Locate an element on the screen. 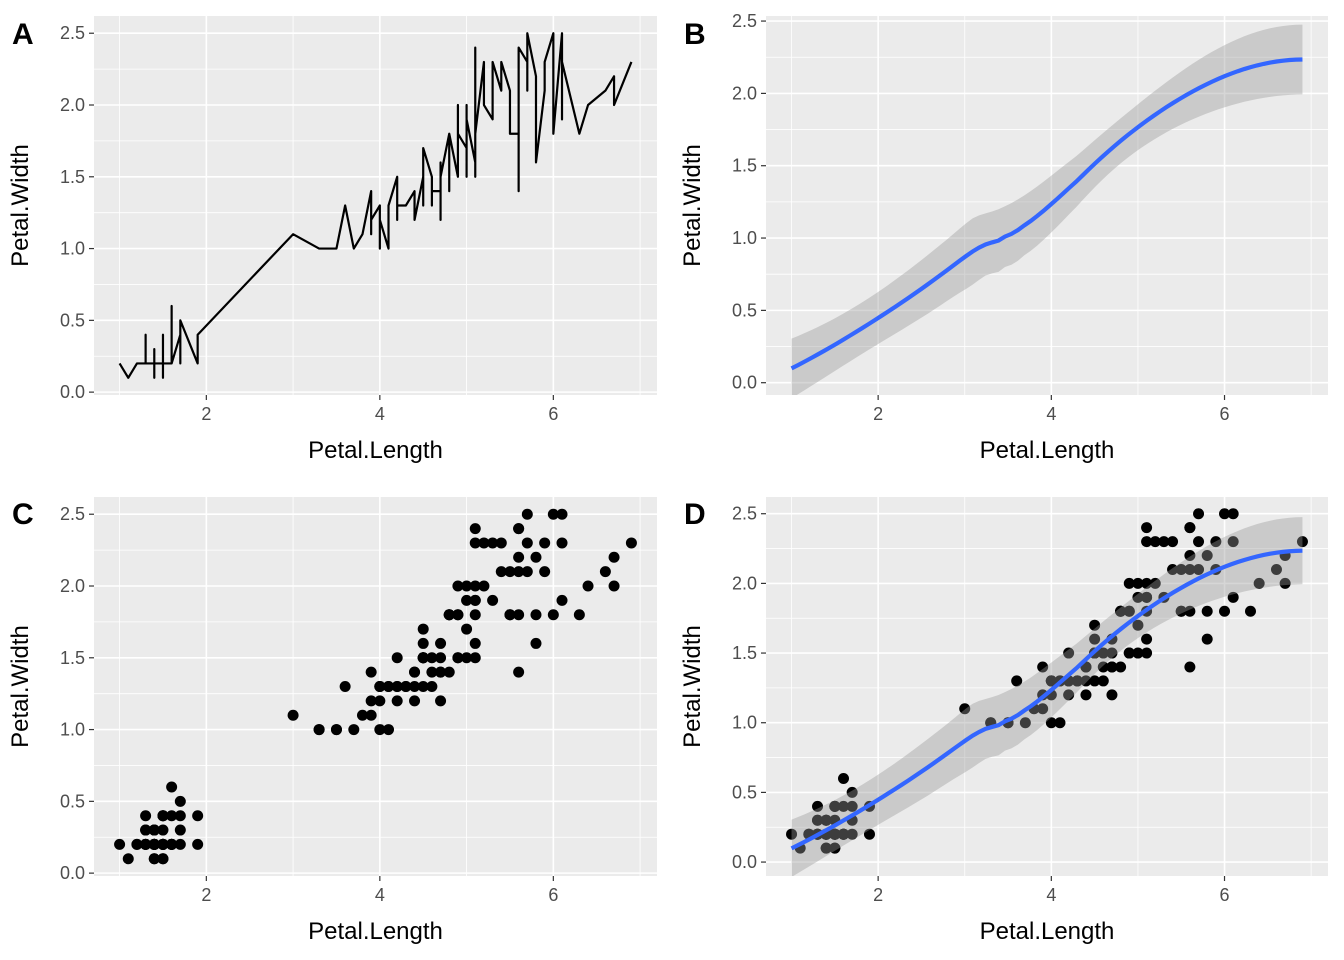  confidence-band is located at coordinates (1047, 696).